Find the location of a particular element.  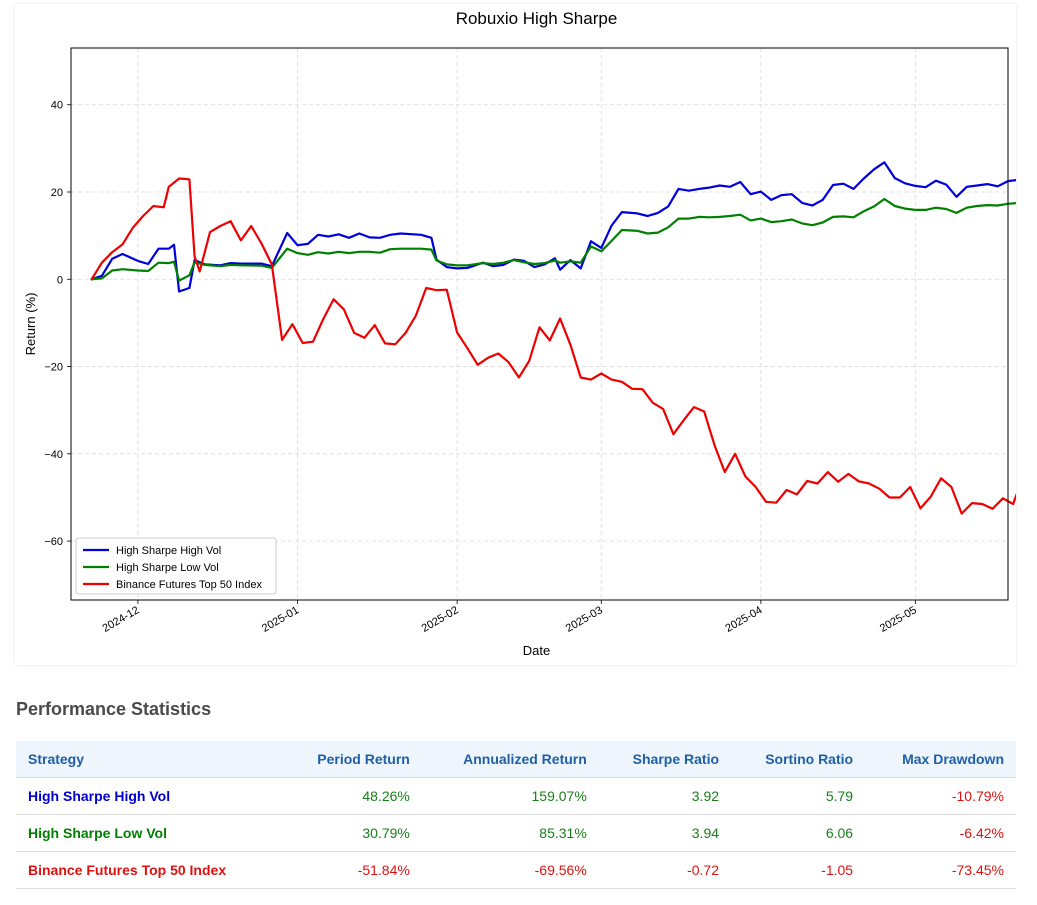

col-sharpe-ratio: Sharpe Ratio is located at coordinates (665, 759).